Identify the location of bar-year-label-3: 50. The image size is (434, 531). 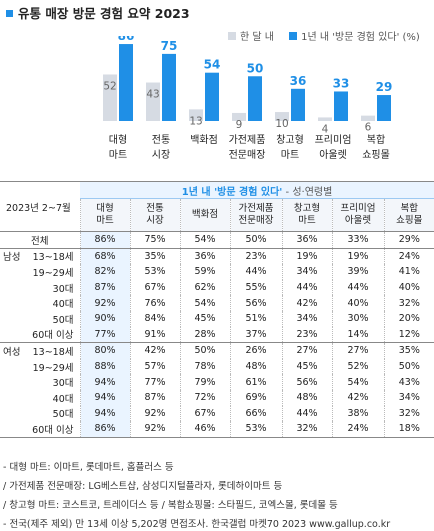
(255, 68).